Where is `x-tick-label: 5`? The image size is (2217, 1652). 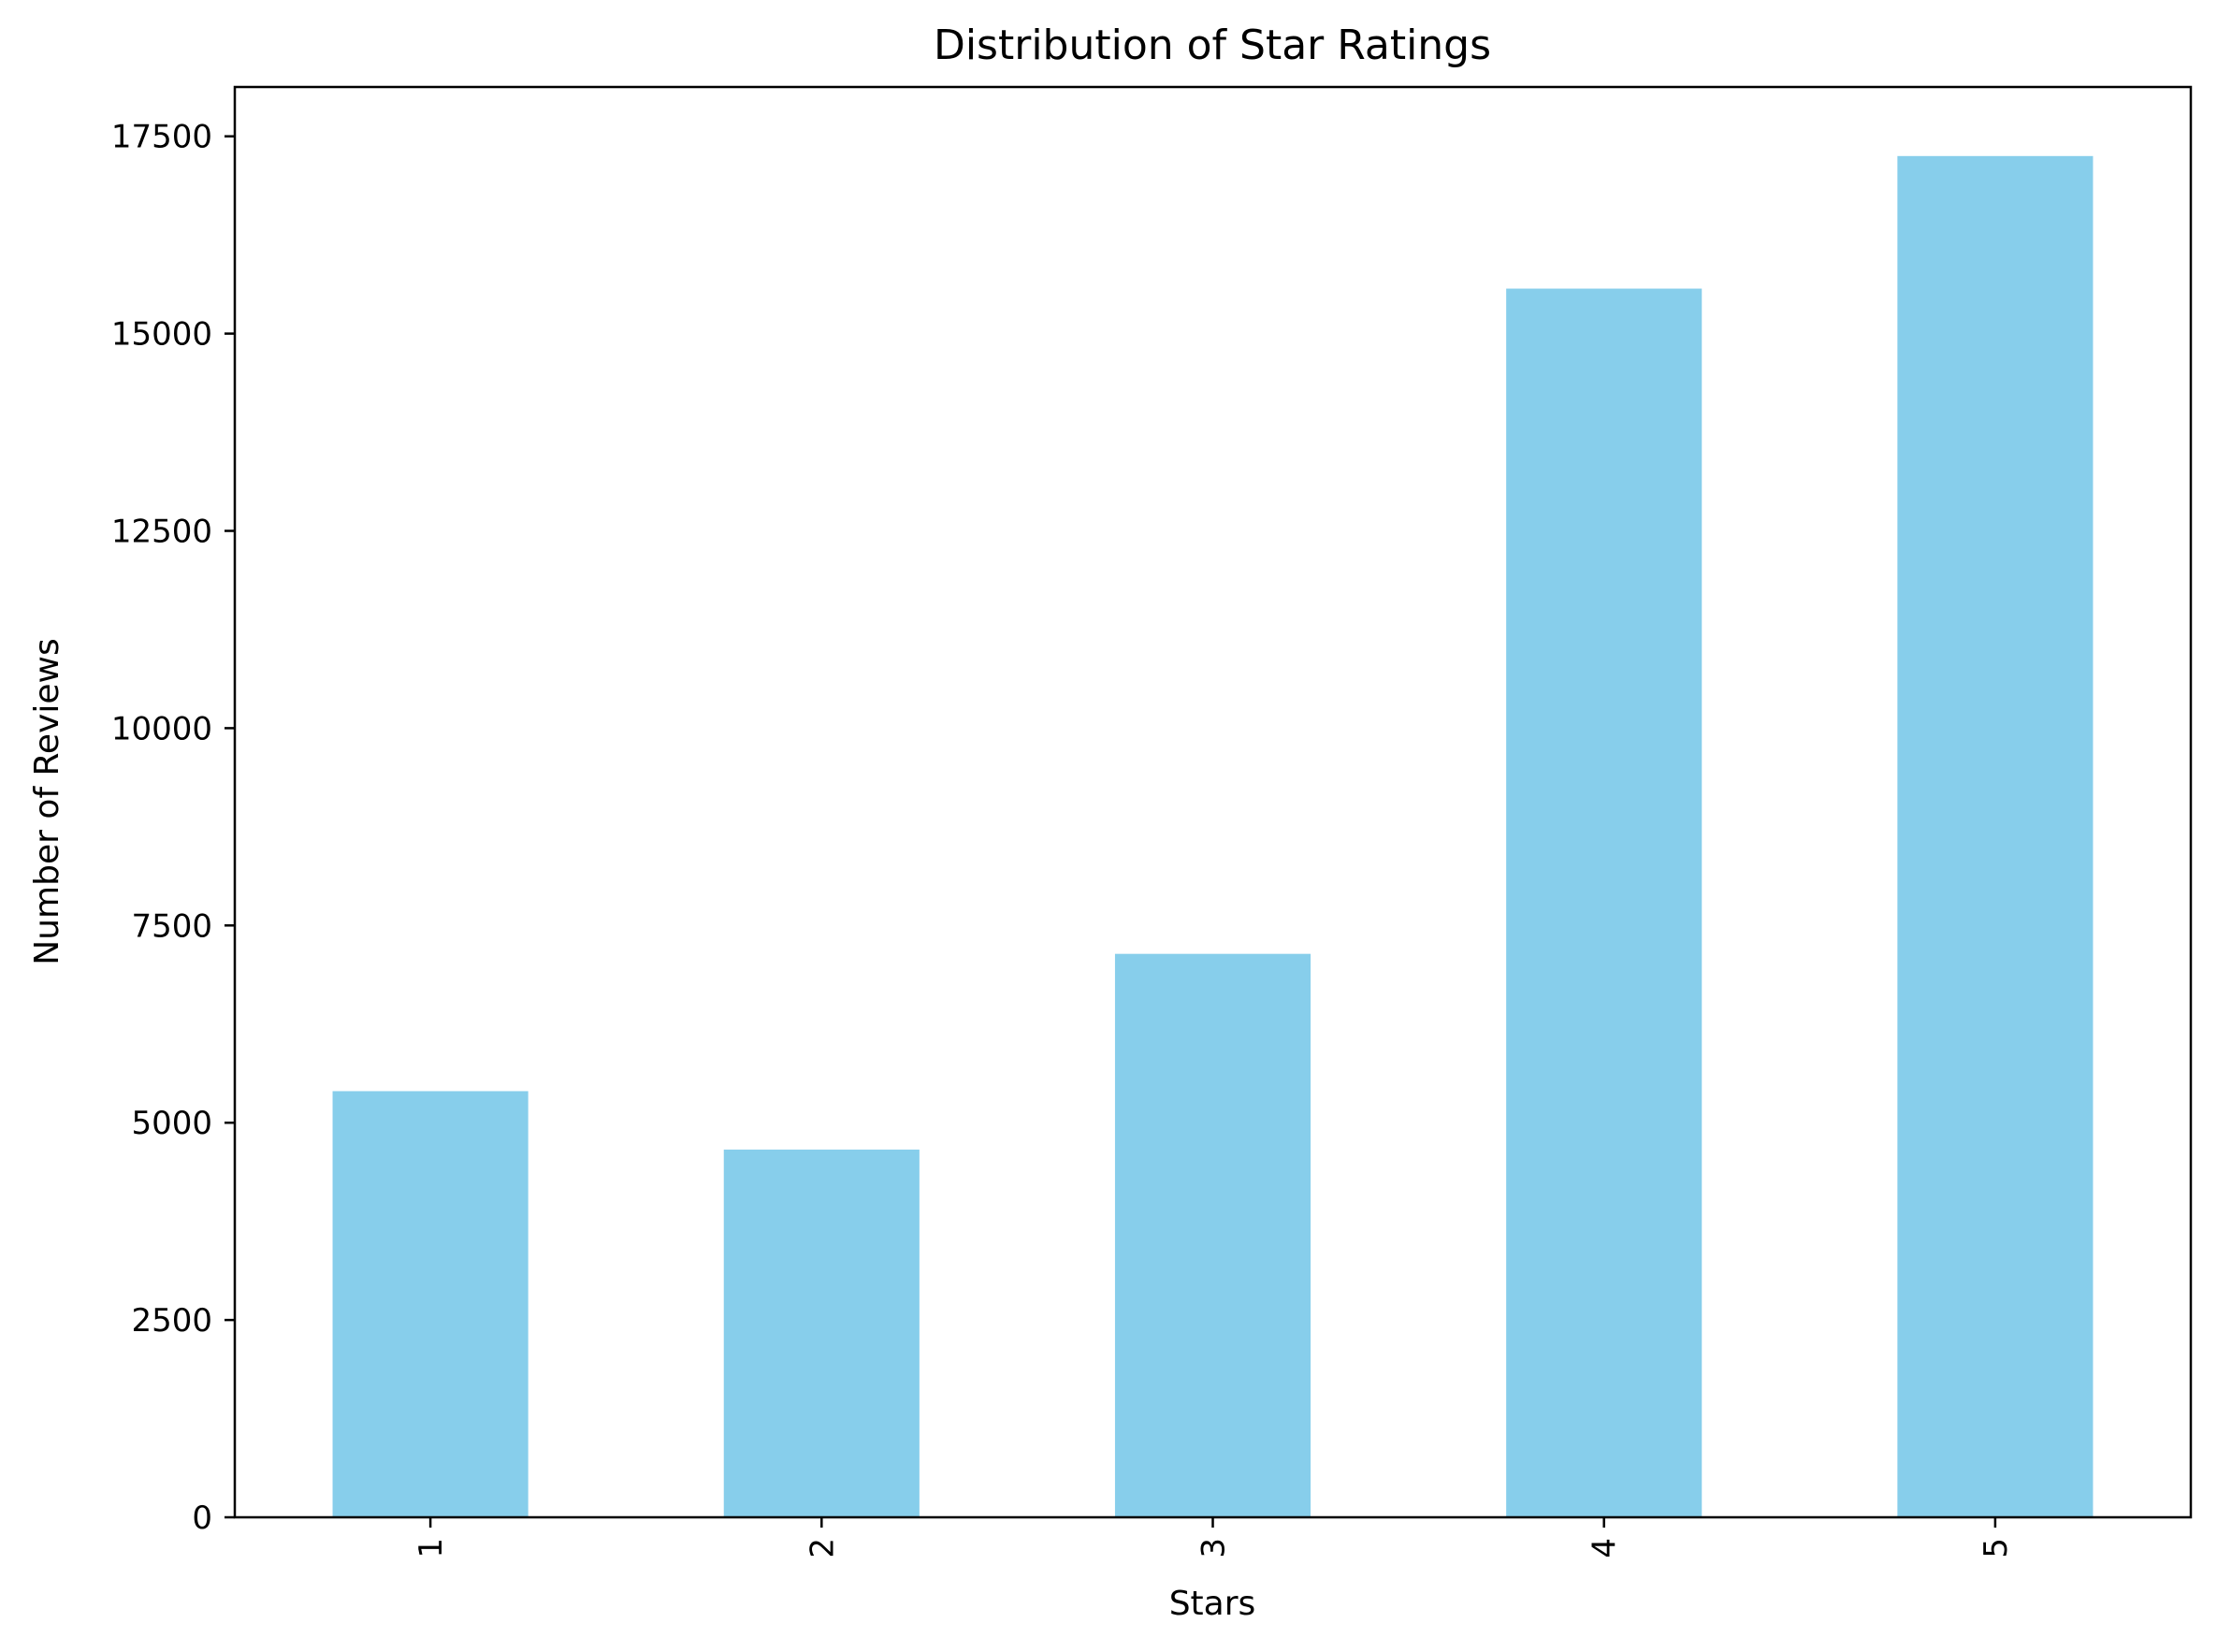
x-tick-label: 5 is located at coordinates (1996, 1548).